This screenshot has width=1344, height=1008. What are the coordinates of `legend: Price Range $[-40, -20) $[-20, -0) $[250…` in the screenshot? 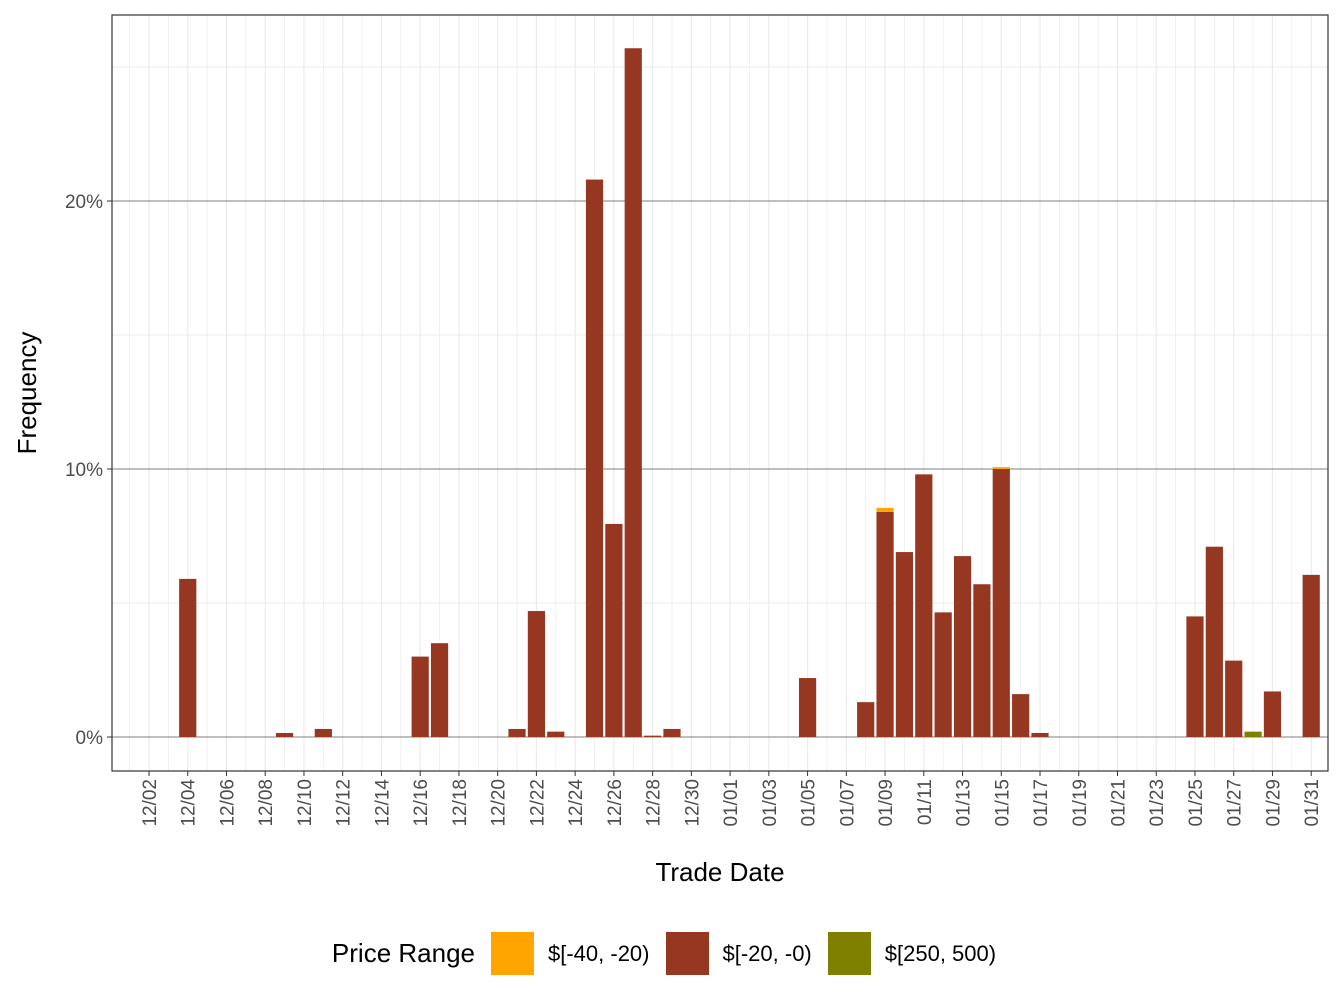 It's located at (672, 953).